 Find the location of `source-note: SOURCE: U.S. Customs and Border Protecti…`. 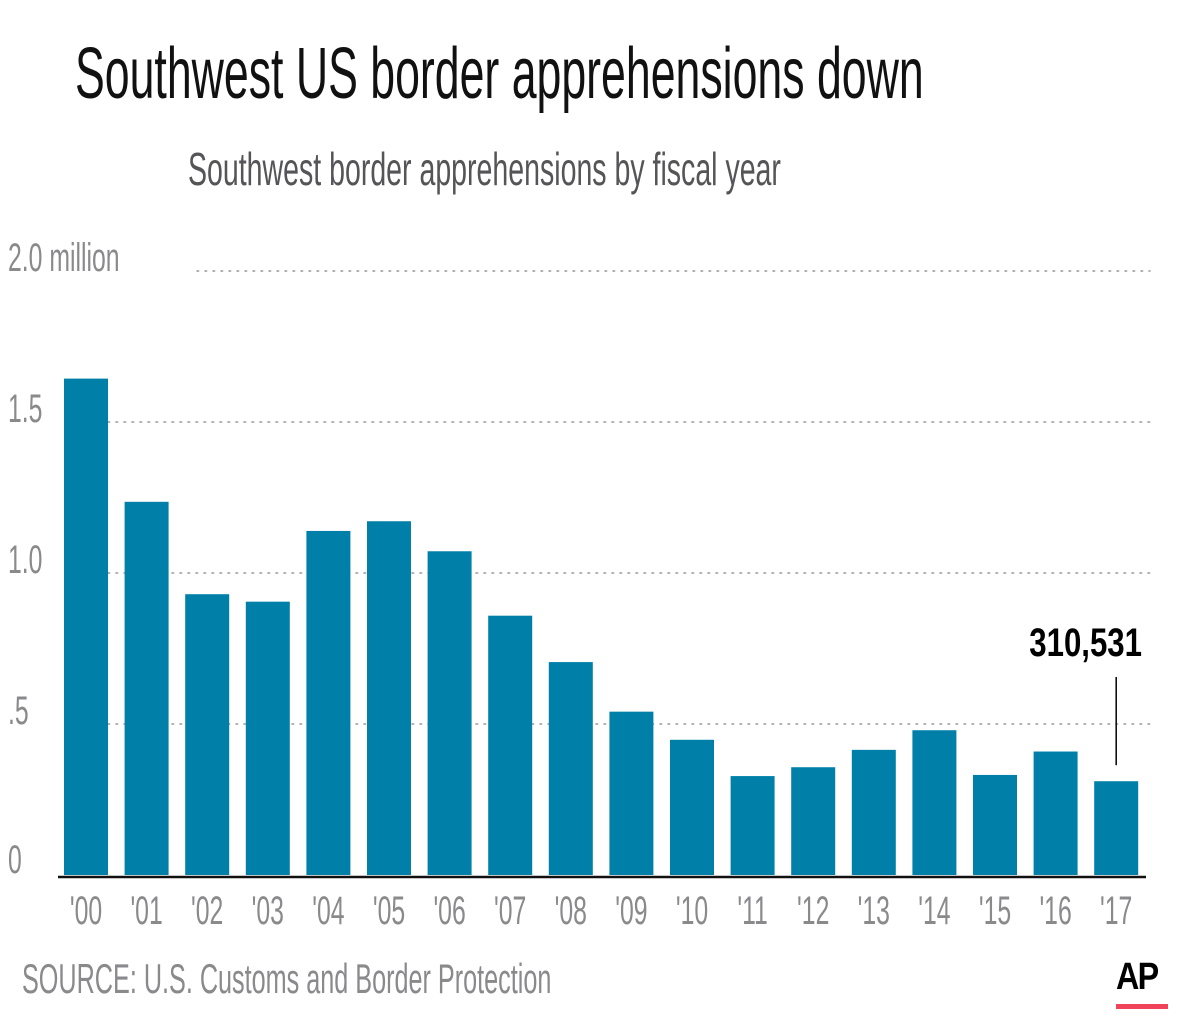

source-note: SOURCE: U.S. Customs and Border Protecti… is located at coordinates (287, 978).